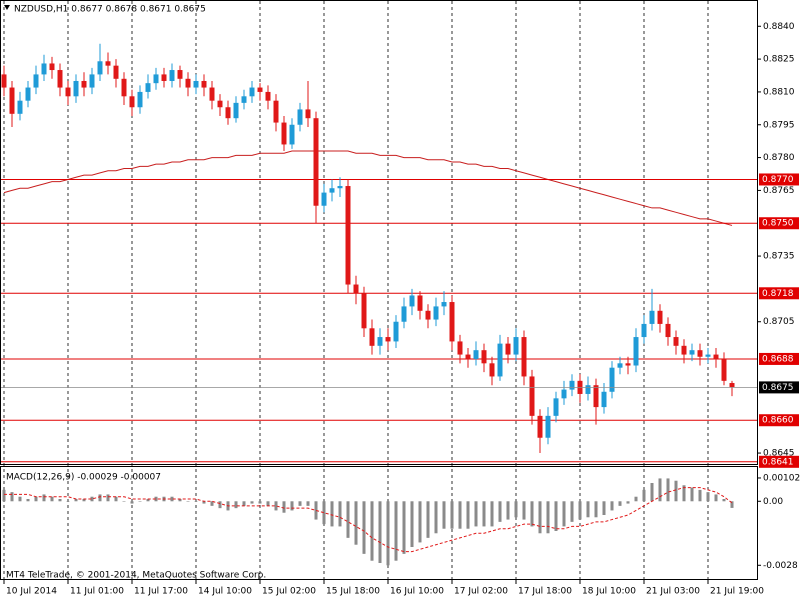  I want to click on time-label: 11 Jul 01:00, so click(97, 592).